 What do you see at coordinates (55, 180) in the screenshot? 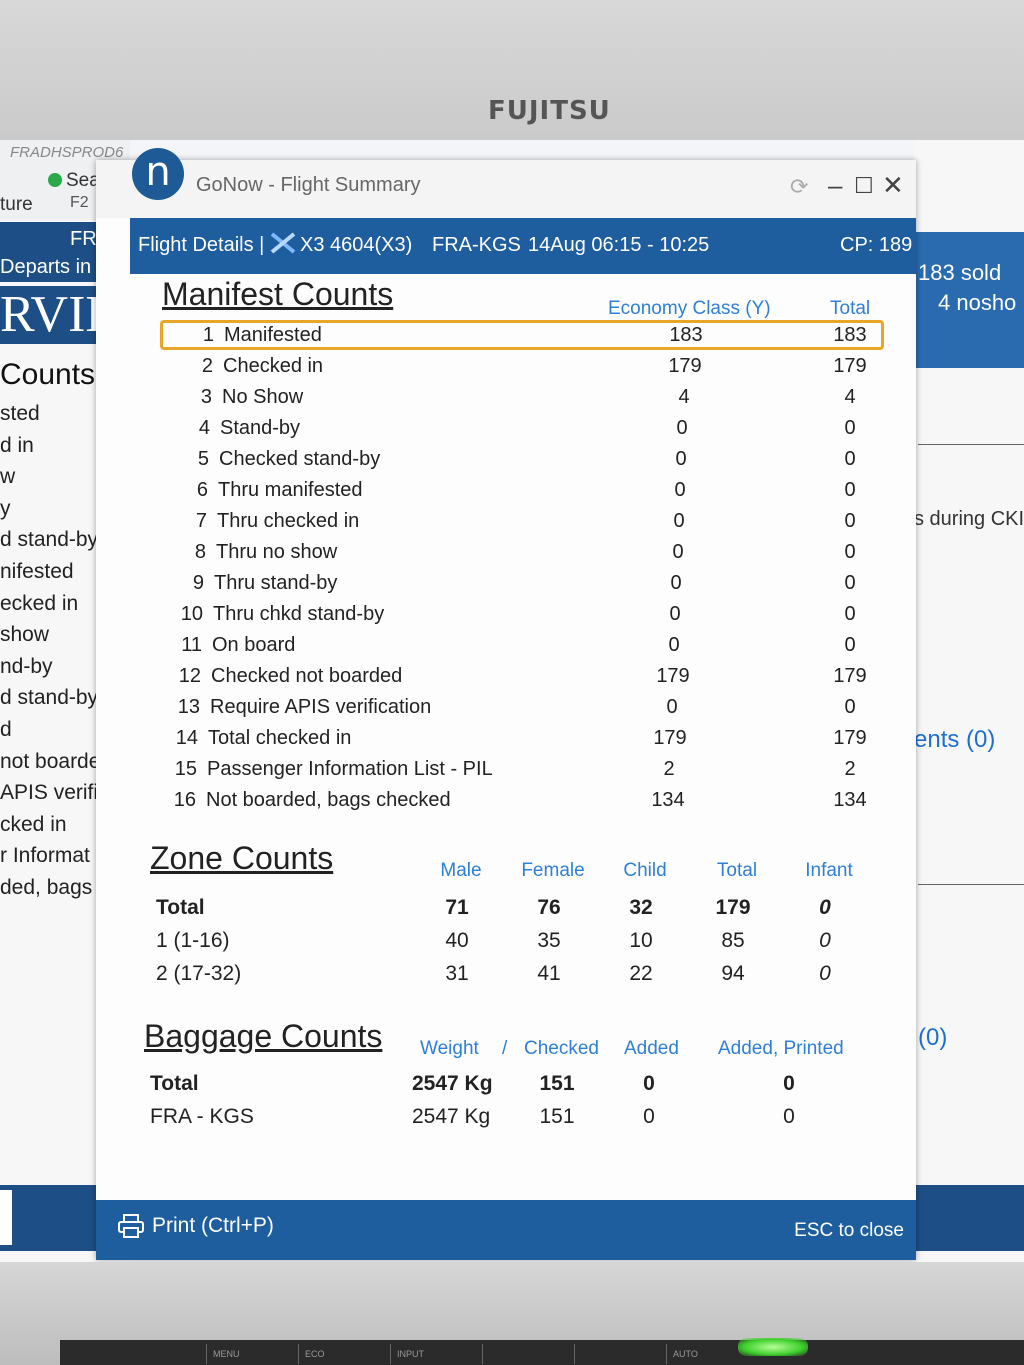
I see `status-dot-icon` at bounding box center [55, 180].